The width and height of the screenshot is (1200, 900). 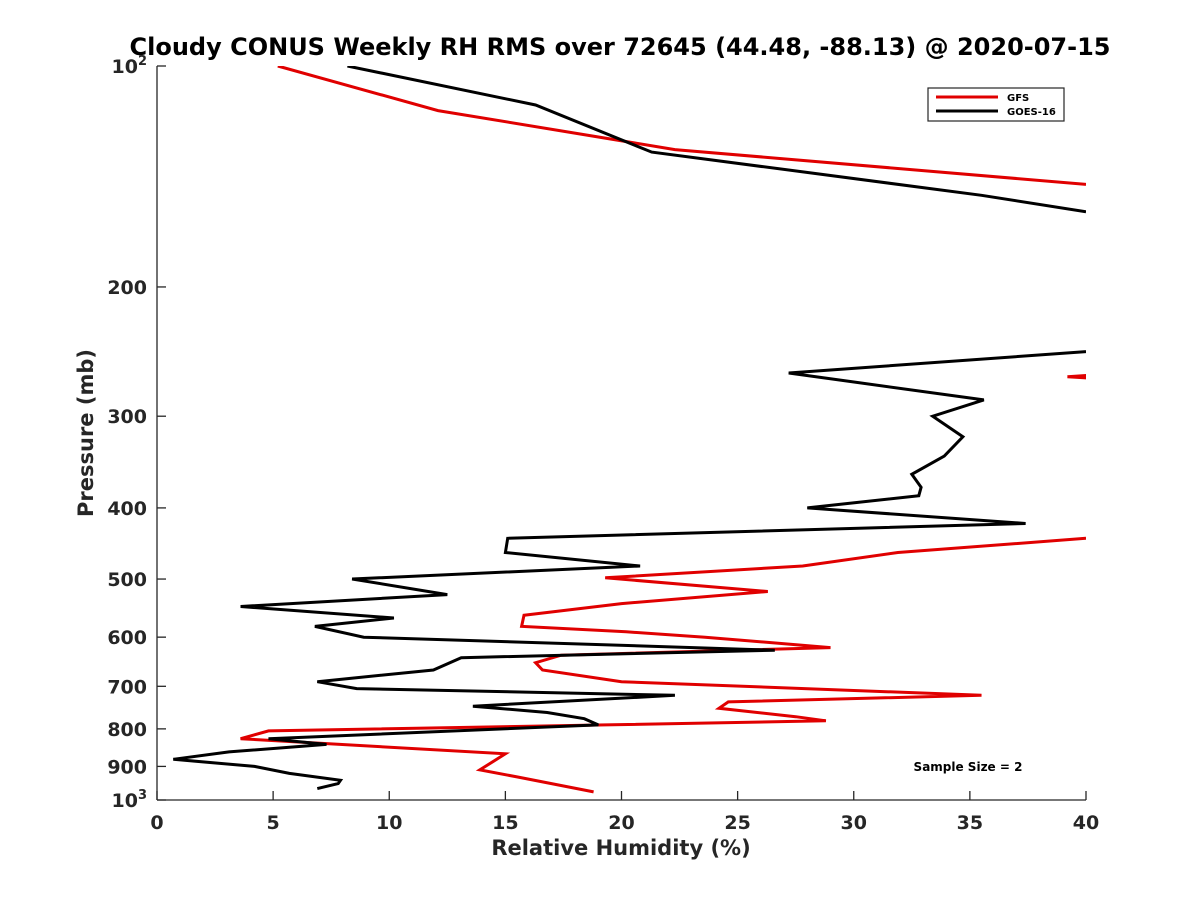 What do you see at coordinates (854, 823) in the screenshot?
I see `x-tick-label-30: 30` at bounding box center [854, 823].